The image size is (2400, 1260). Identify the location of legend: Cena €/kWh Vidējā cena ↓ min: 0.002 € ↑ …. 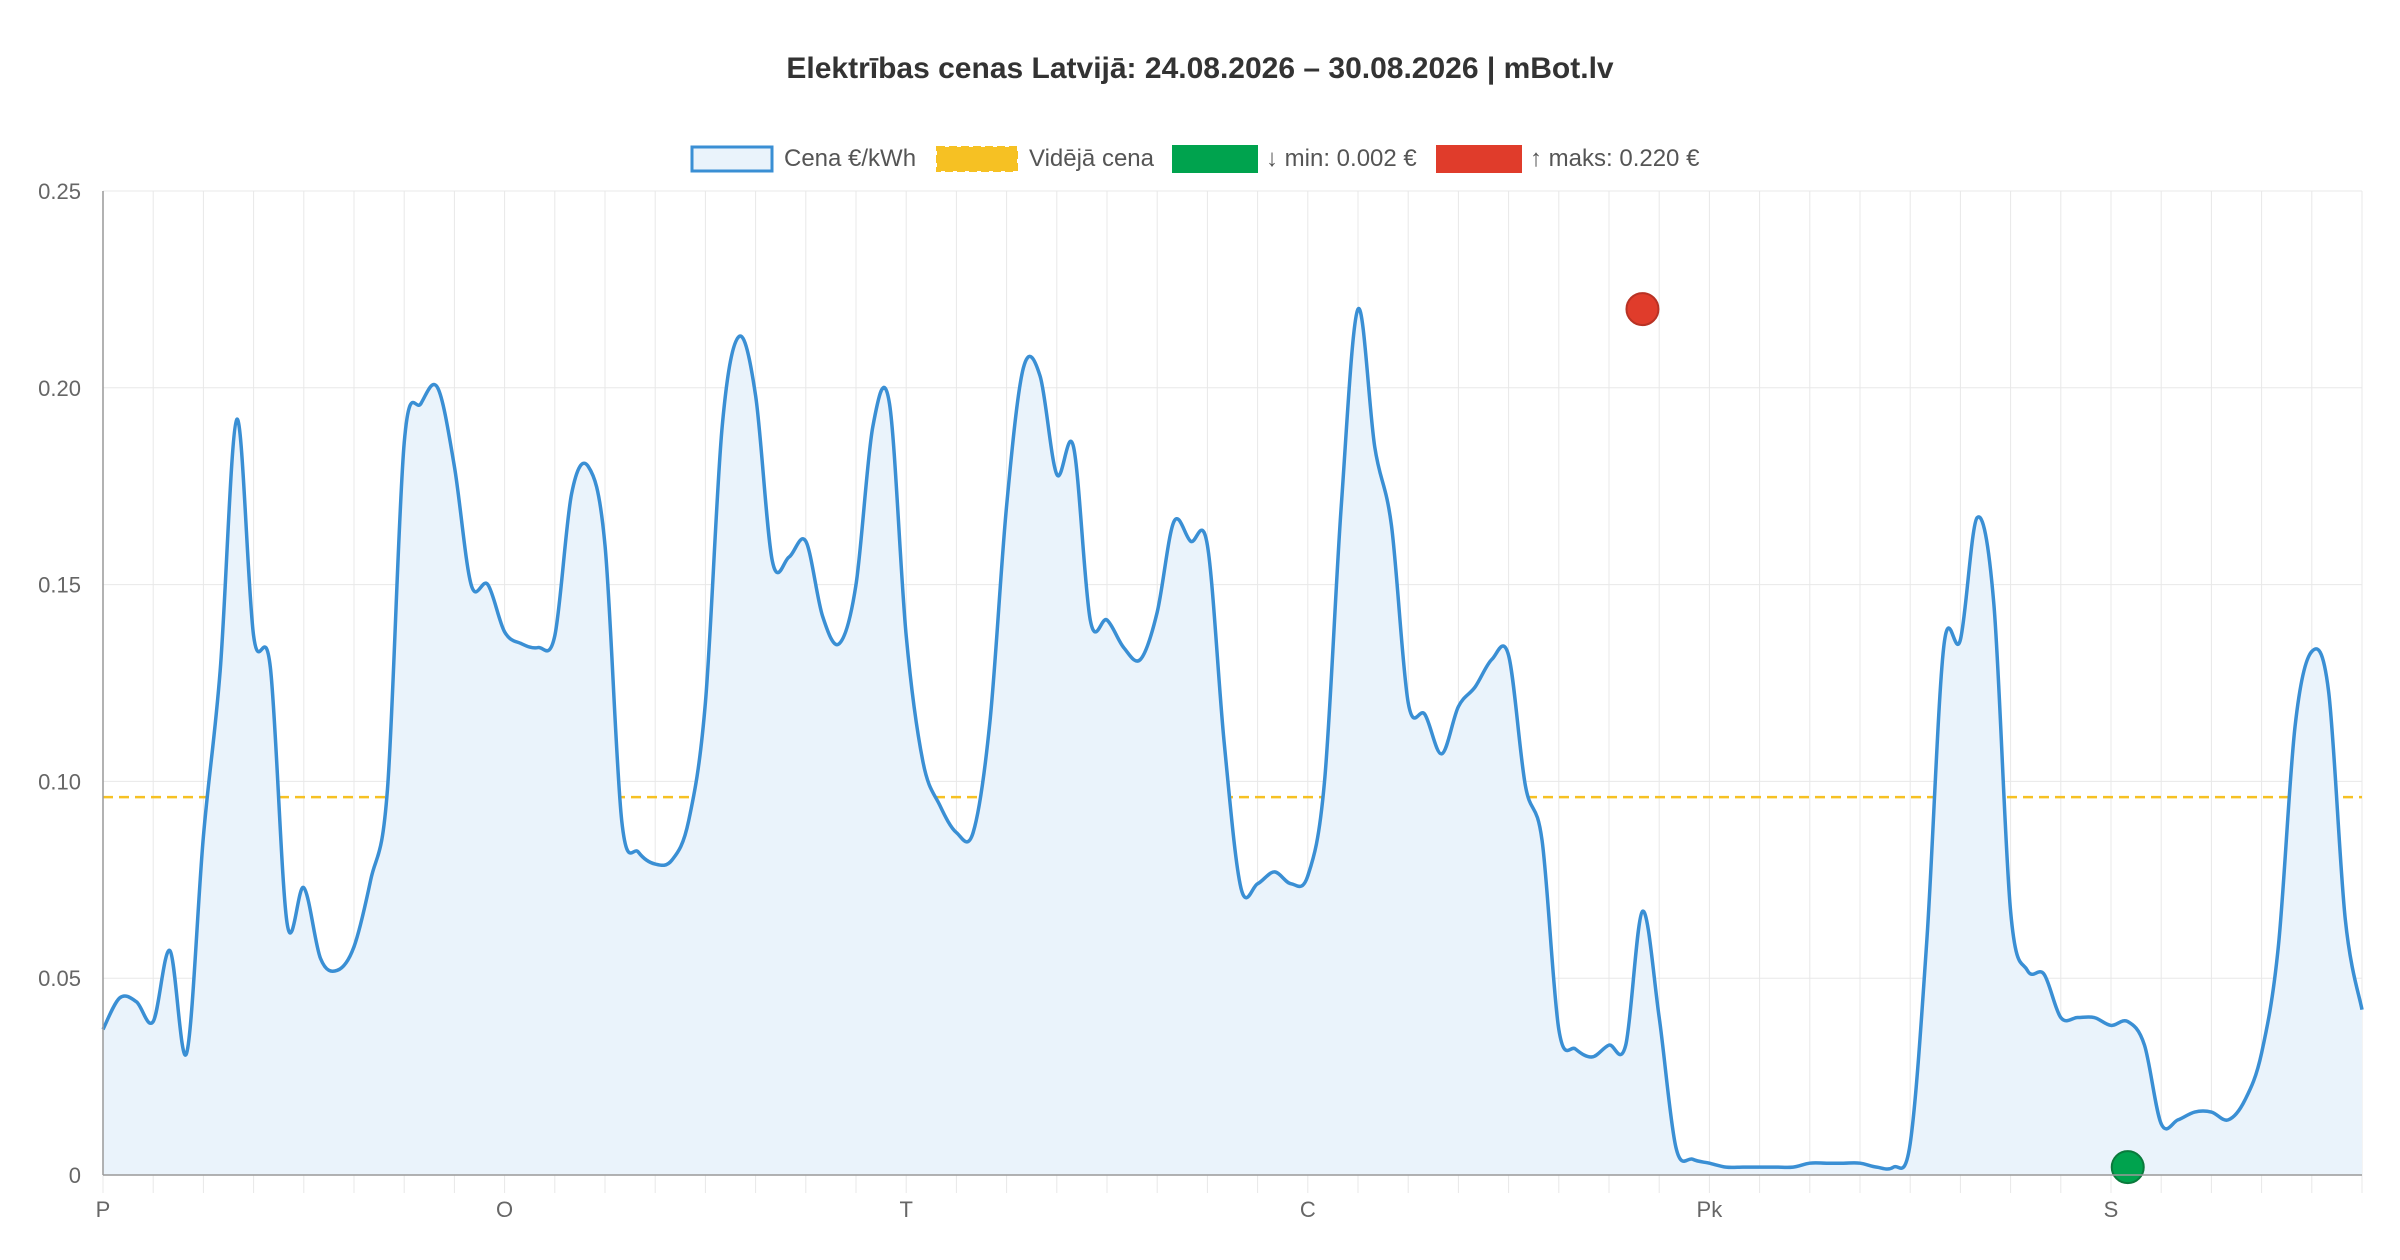
(1195, 159).